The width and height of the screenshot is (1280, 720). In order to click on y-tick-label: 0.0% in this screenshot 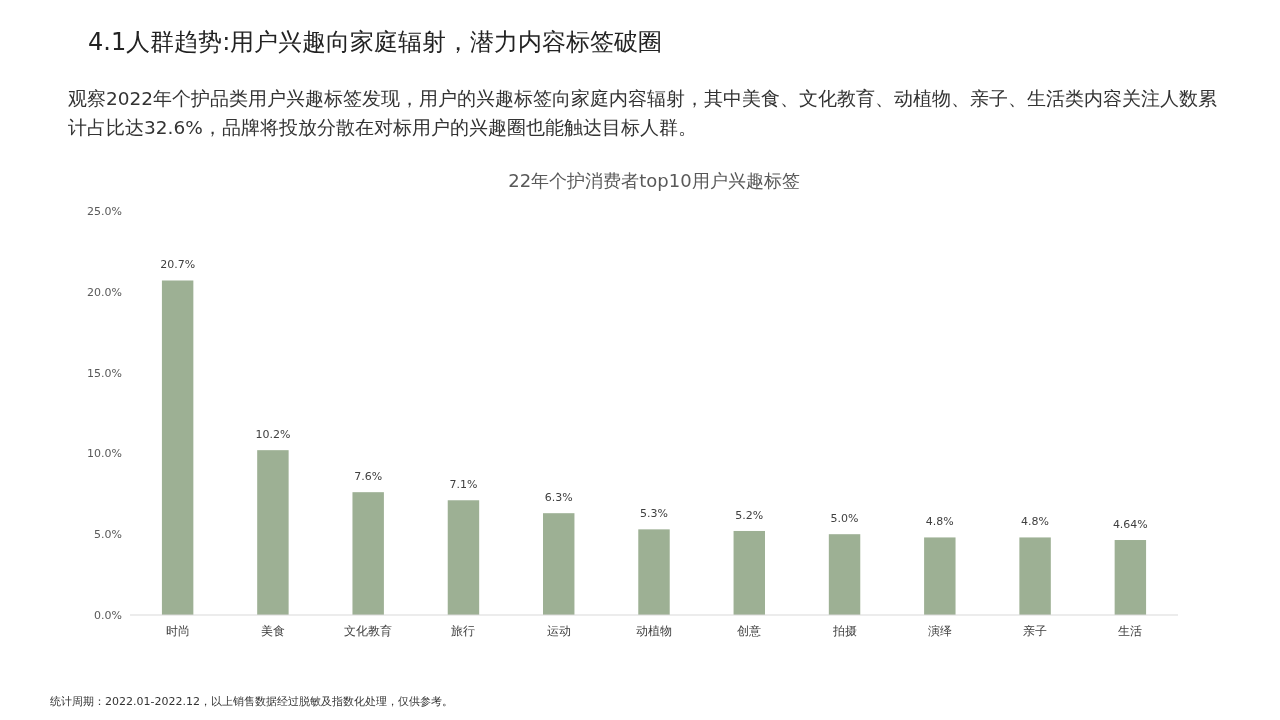, I will do `click(108, 615)`.